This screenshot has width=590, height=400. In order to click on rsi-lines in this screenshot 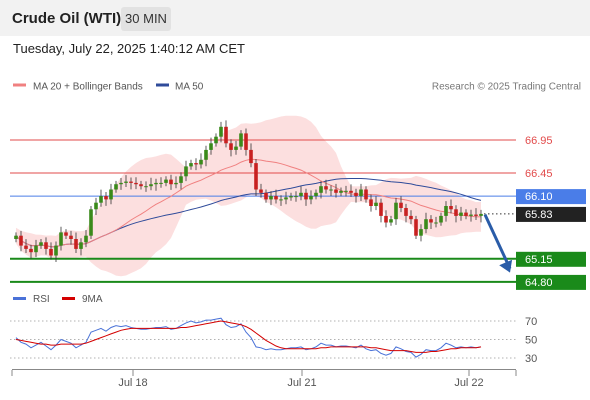, I will do `click(248, 337)`.